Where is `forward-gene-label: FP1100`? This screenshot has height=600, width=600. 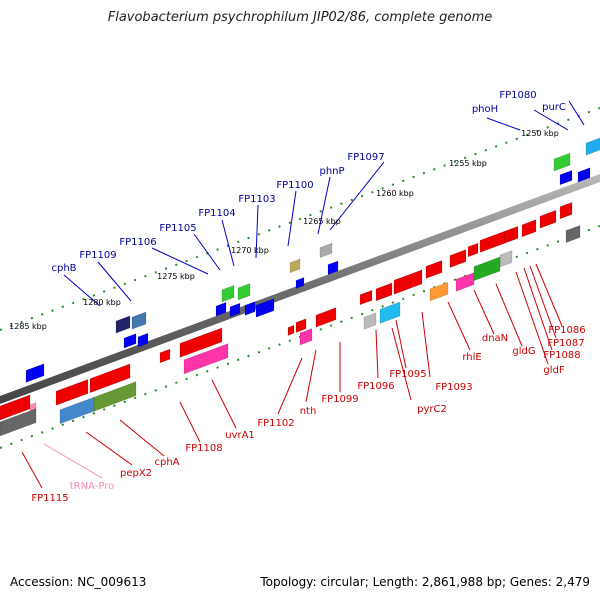
forward-gene-label: FP1100 is located at coordinates (294, 185).